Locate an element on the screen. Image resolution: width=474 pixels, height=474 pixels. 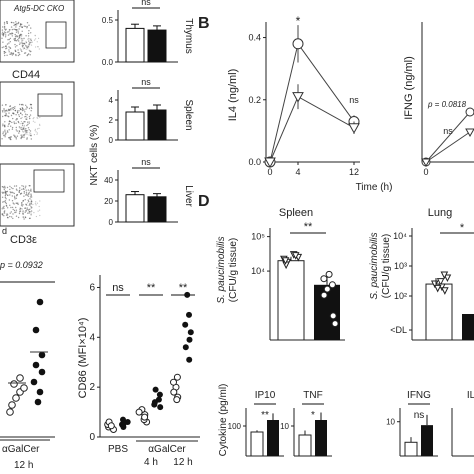
panel-label-b: B is located at coordinates (204, 23).